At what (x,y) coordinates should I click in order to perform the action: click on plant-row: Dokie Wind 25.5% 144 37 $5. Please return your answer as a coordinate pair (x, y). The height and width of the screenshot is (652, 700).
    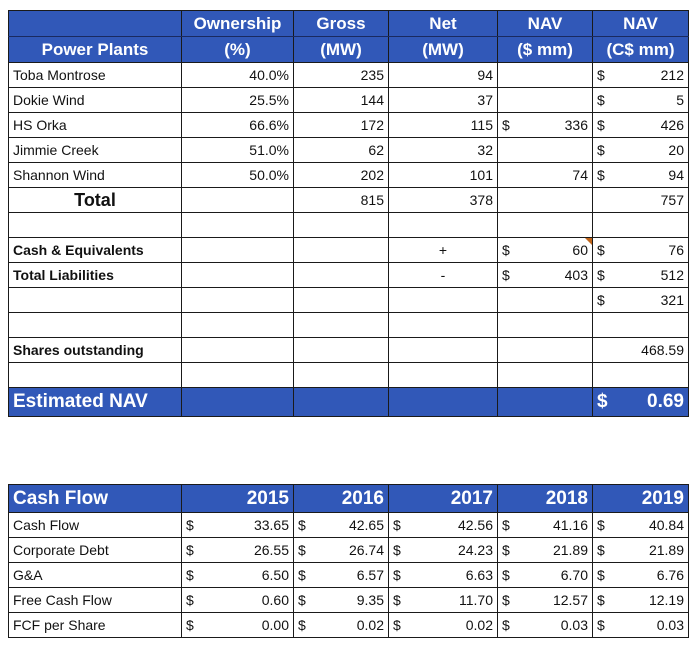
    Looking at the image, I should click on (348, 100).